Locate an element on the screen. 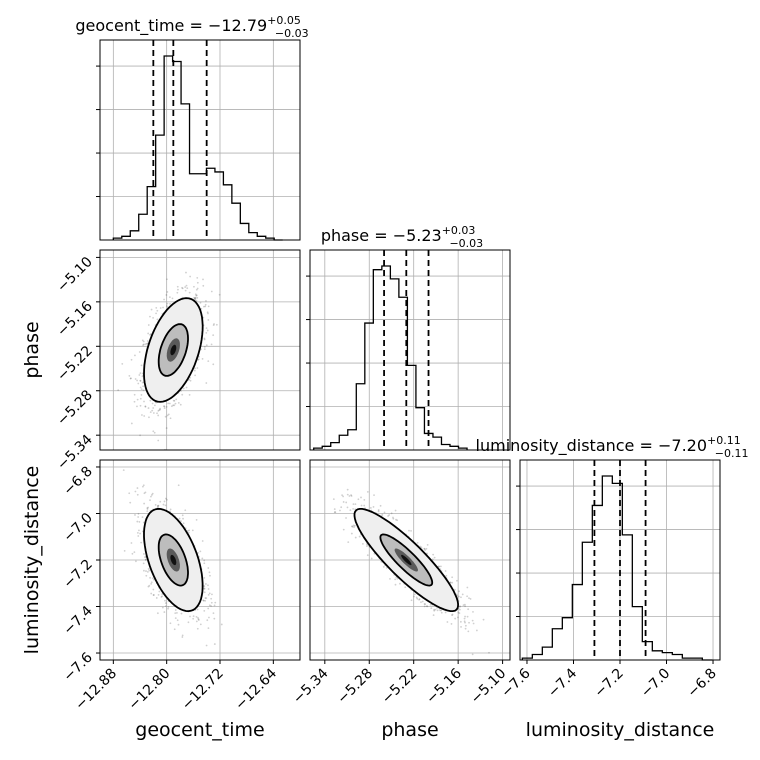 Image resolution: width=760 pixels, height=760 pixels. x-tick-label: −7.2 is located at coordinates (608, 683).